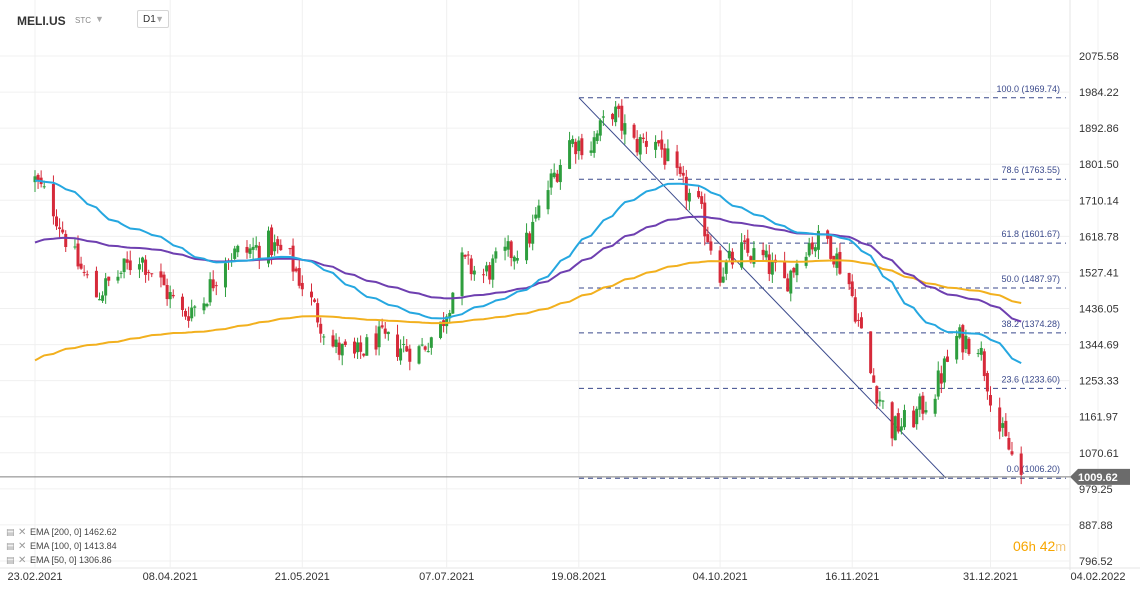 This screenshot has width=1140, height=592. I want to click on x-tick-label: 31.12.2021, so click(990, 577).